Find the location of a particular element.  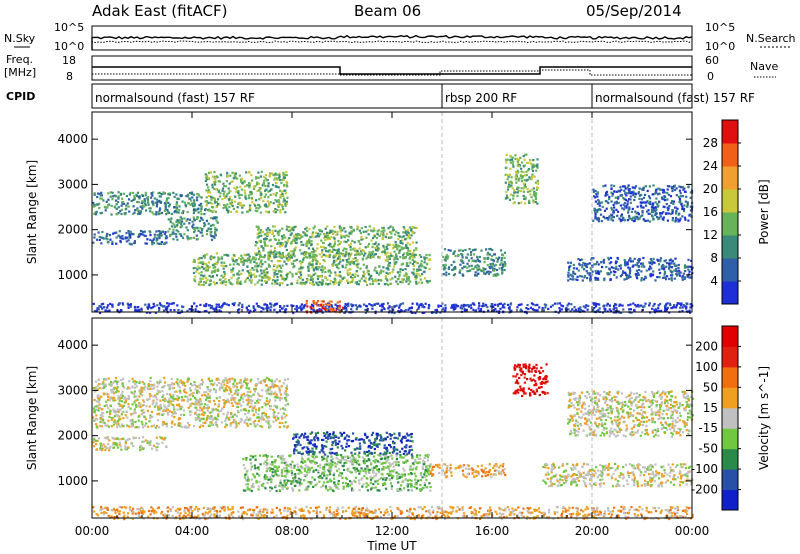

velocity-ytick-label: 4000 is located at coordinates (72, 345).